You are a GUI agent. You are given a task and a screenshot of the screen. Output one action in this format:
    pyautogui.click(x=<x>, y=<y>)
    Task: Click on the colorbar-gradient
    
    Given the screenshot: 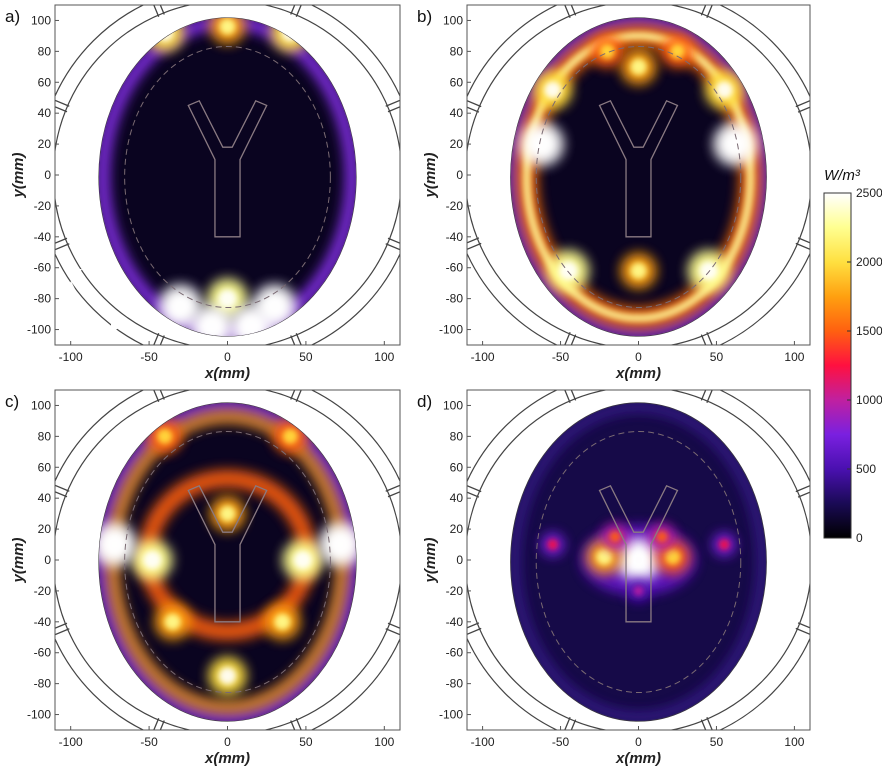 What is the action you would take?
    pyautogui.click(x=837, y=365)
    